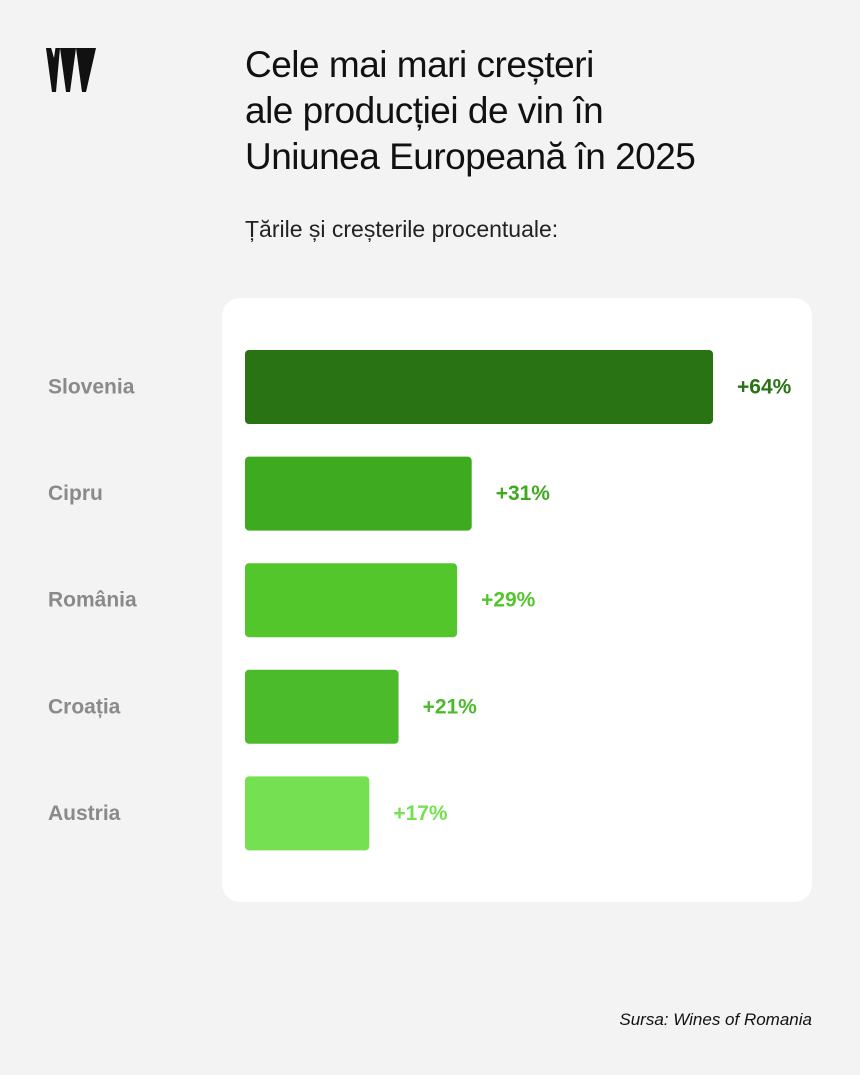 This screenshot has height=1075, width=860. Describe the element at coordinates (764, 387) in the screenshot. I see `value-label: +64%` at that location.